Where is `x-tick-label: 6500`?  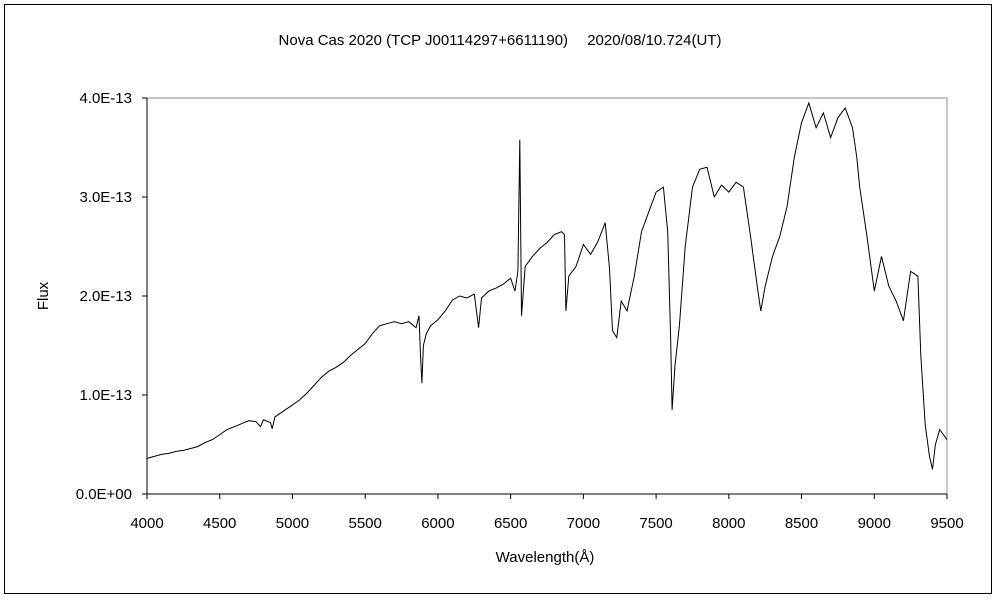 x-tick-label: 6500 is located at coordinates (510, 523).